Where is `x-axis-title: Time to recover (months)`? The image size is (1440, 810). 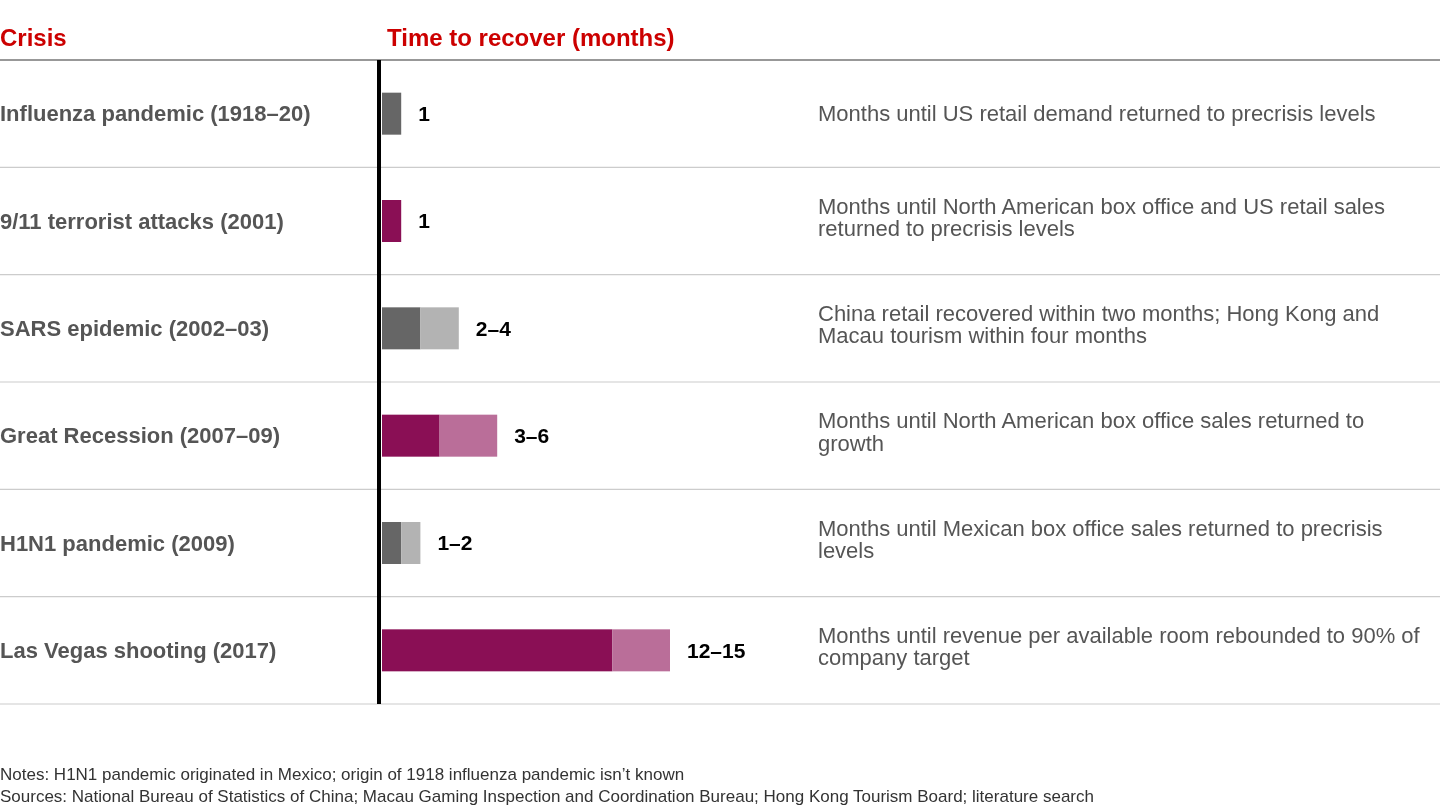 x-axis-title: Time to recover (months) is located at coordinates (531, 37).